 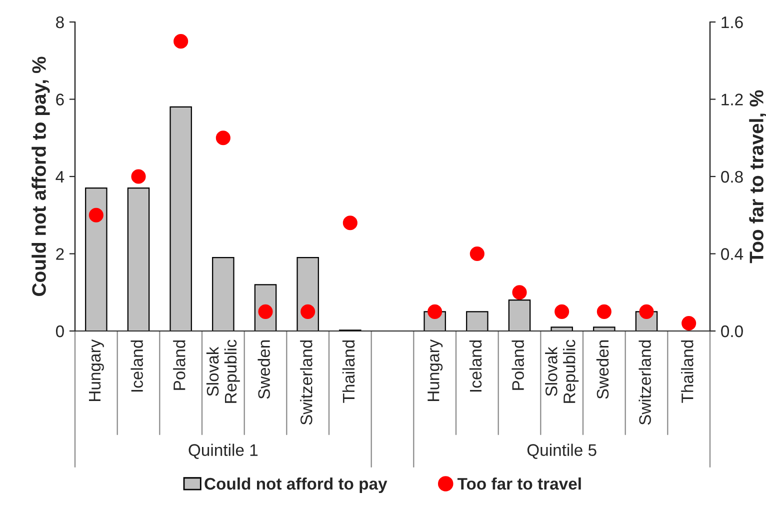 I want to click on text: Quintile 1, so click(x=223, y=451).